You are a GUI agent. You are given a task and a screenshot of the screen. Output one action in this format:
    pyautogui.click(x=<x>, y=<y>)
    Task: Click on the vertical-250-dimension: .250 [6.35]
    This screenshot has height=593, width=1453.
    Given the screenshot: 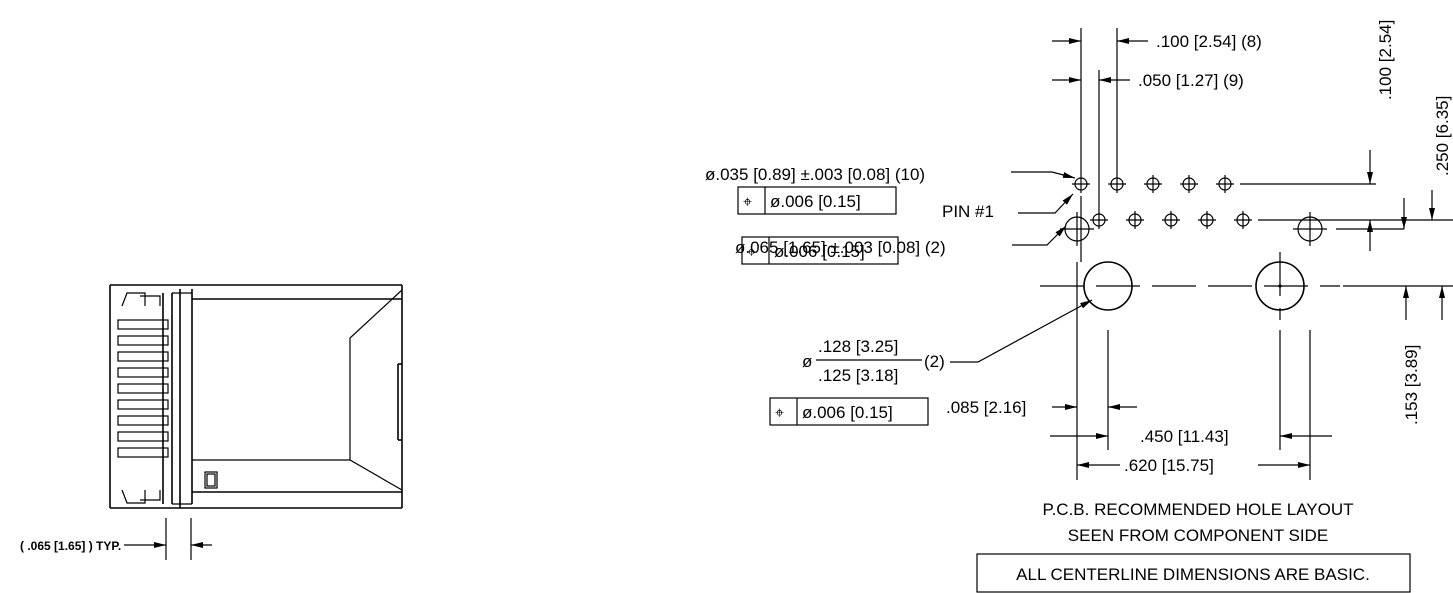 What is the action you would take?
    pyautogui.click(x=1442, y=136)
    